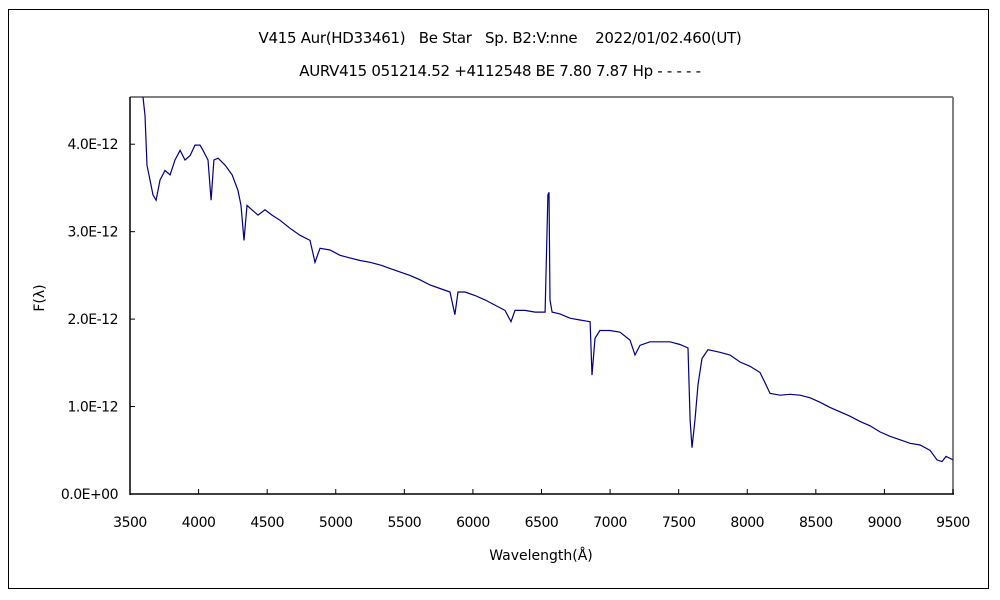 This screenshot has width=1000, height=600. What do you see at coordinates (816, 523) in the screenshot?
I see `x-tick-label: 8500` at bounding box center [816, 523].